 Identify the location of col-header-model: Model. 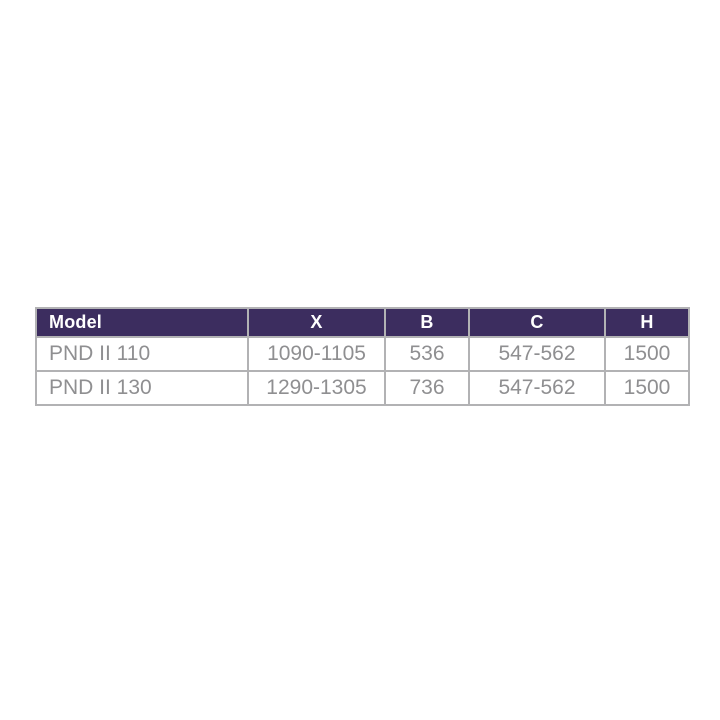
(142, 322).